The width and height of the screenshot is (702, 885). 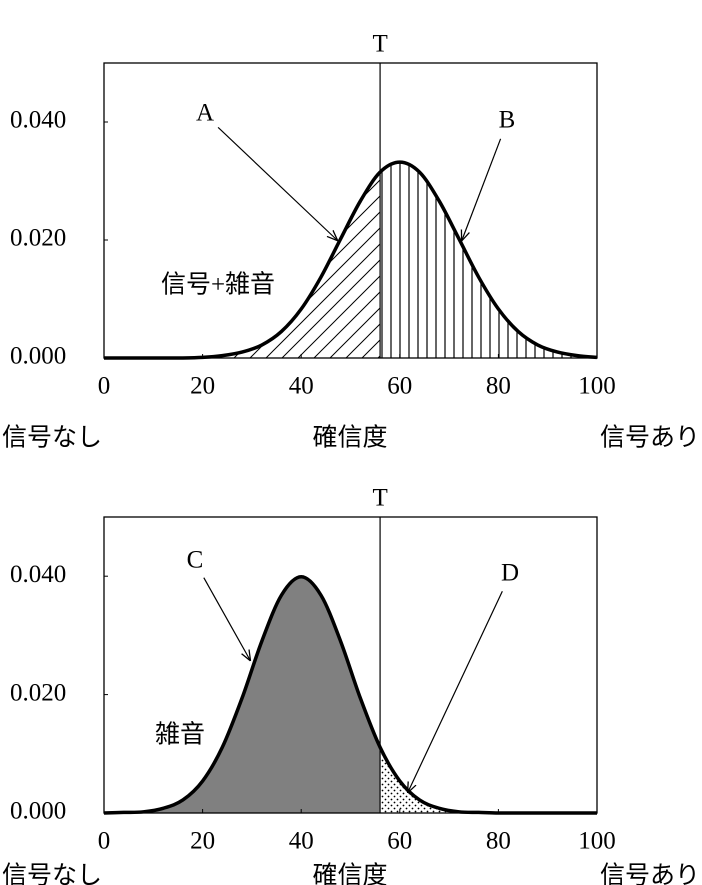 I want to click on annotation: D, so click(x=510, y=573).